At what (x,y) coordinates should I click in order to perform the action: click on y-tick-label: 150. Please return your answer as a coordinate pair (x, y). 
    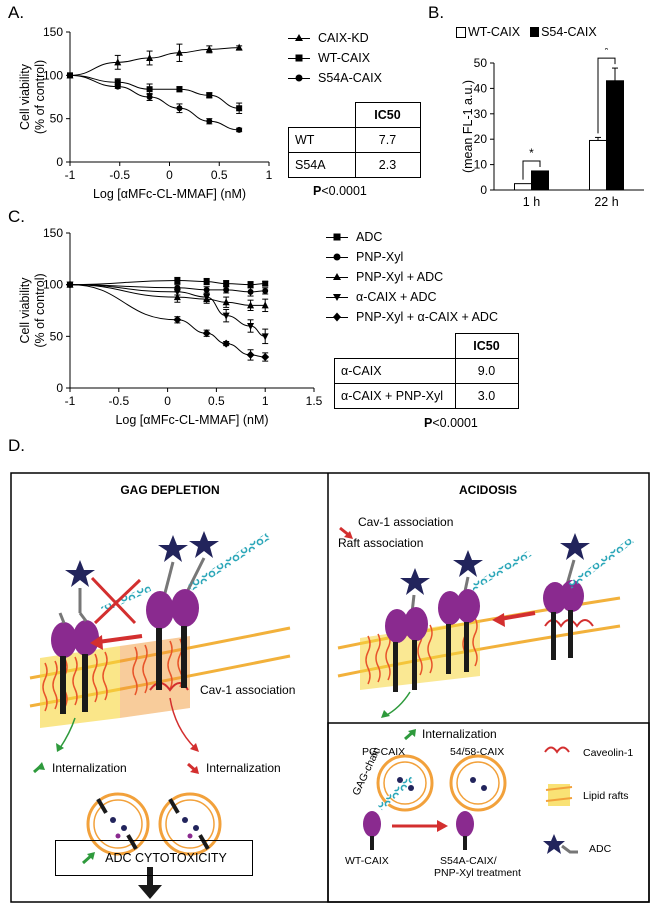
    Looking at the image, I should click on (53, 233).